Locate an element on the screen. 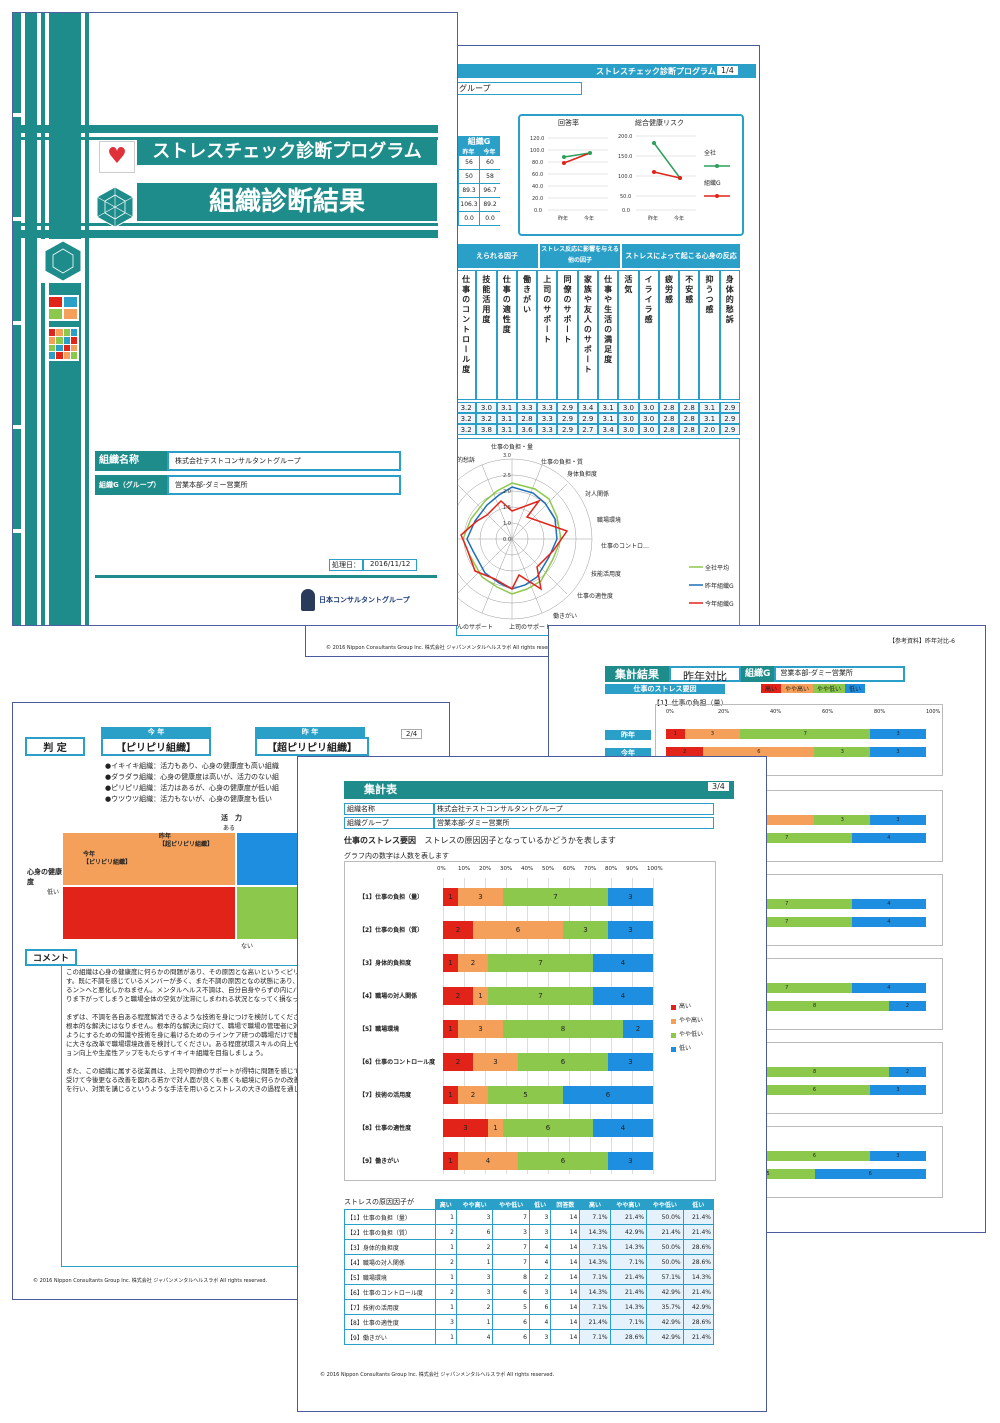 This screenshot has width=1000, height=1423. cover-subtitle-band: 組織診断結果 is located at coordinates (287, 202).